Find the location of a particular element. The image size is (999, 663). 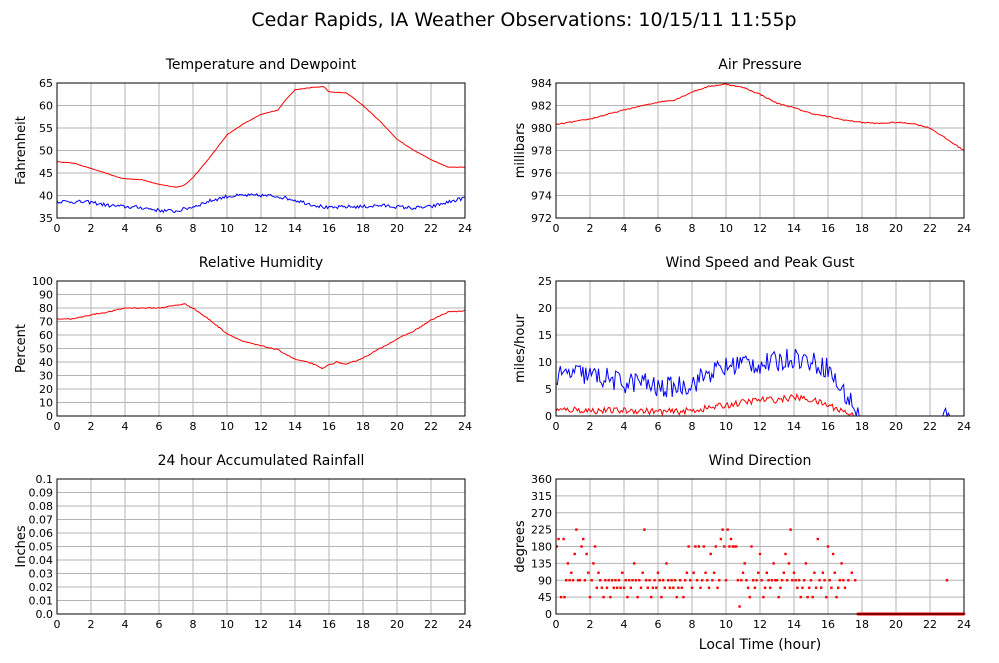

humidity-title: Relative Humidity is located at coordinates (261, 263).